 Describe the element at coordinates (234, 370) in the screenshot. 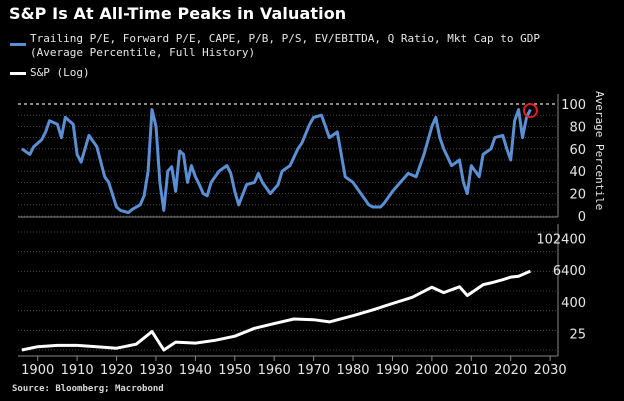

I see `x-tick-label: 1950` at that location.